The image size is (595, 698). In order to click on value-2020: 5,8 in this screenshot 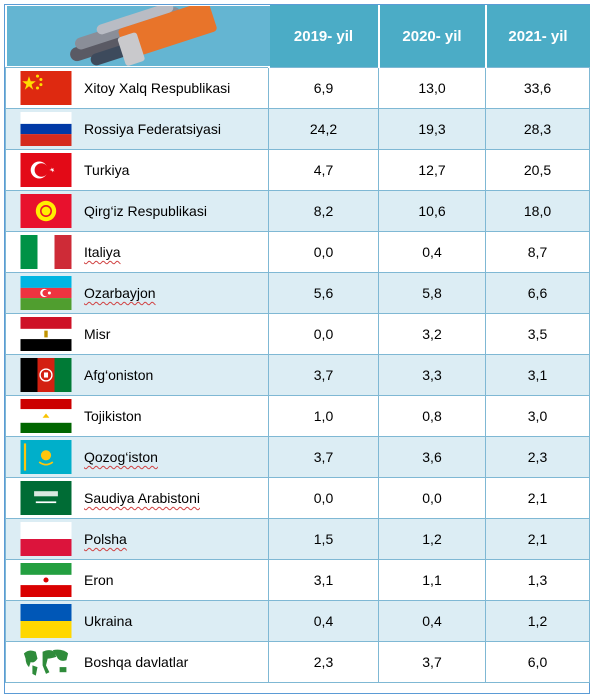, I will do `click(432, 293)`.